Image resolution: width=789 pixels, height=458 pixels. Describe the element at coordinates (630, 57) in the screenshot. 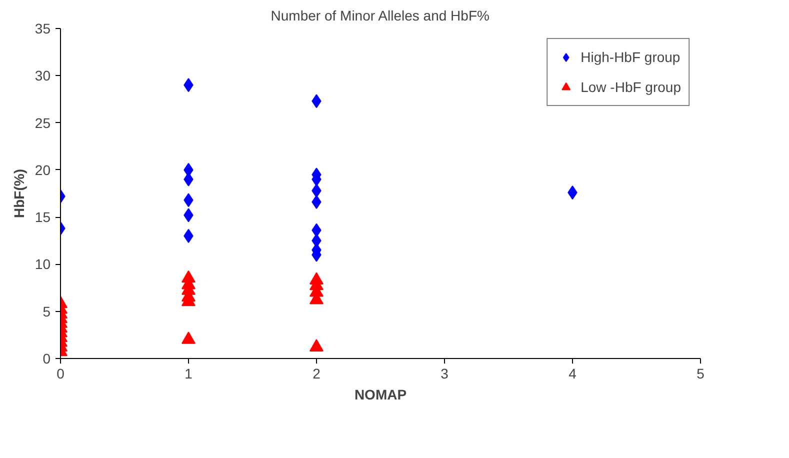

I see `legend-label: High-HbF group` at that location.